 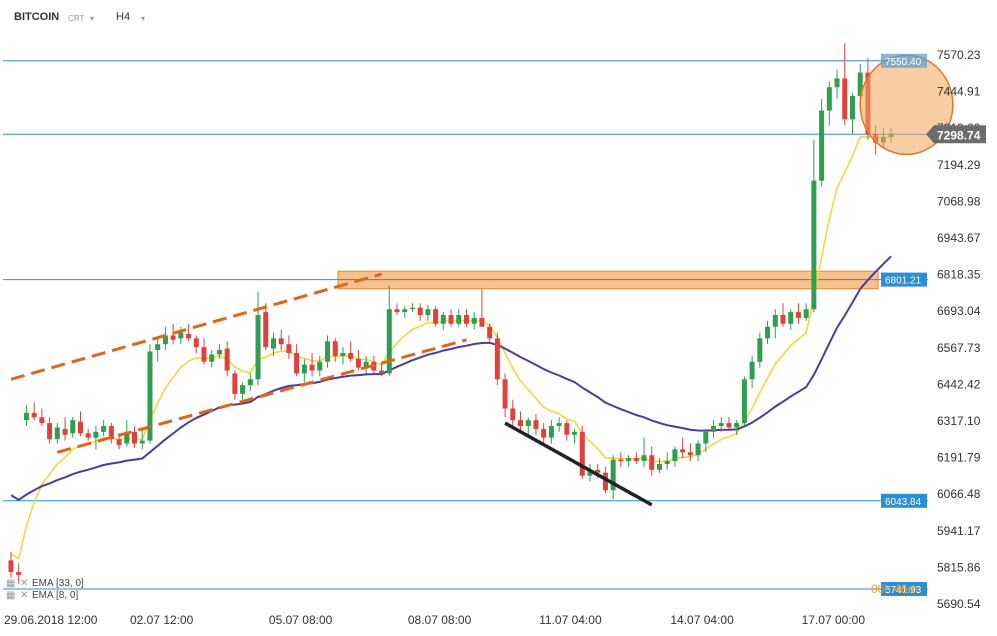 I want to click on x-tick-label: 29.06.2018 12:00, so click(x=51, y=620).